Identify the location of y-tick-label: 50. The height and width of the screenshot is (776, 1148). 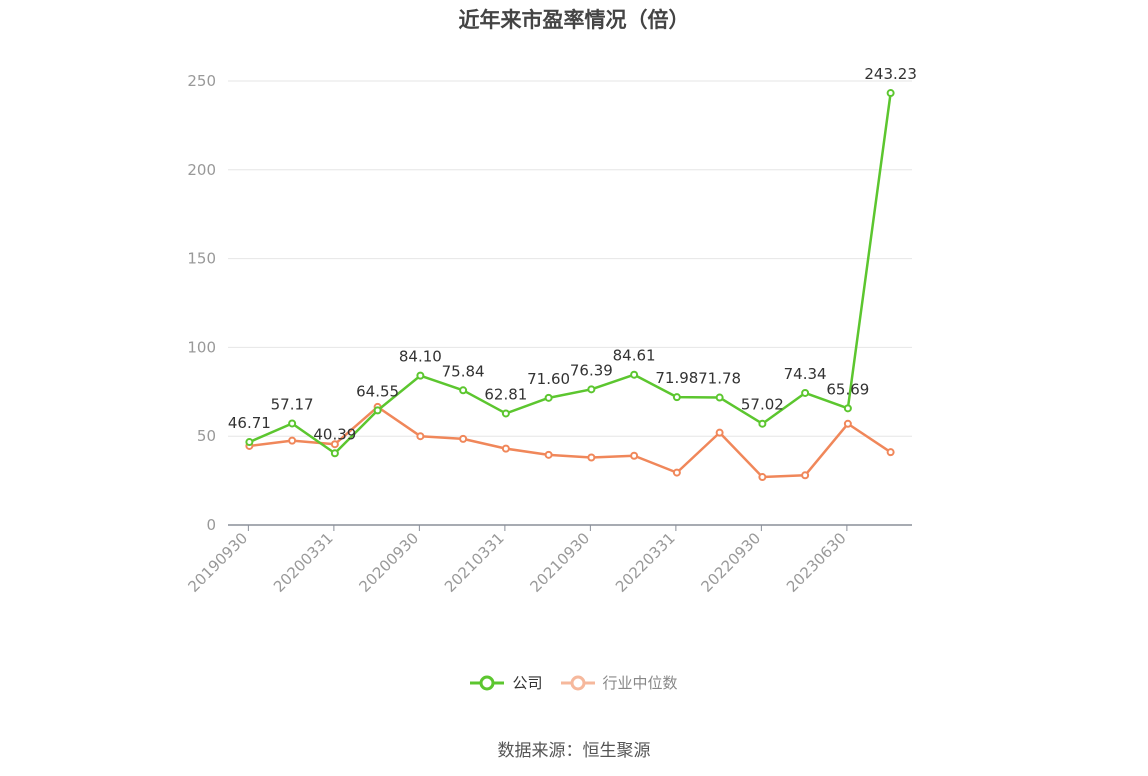
(206, 436).